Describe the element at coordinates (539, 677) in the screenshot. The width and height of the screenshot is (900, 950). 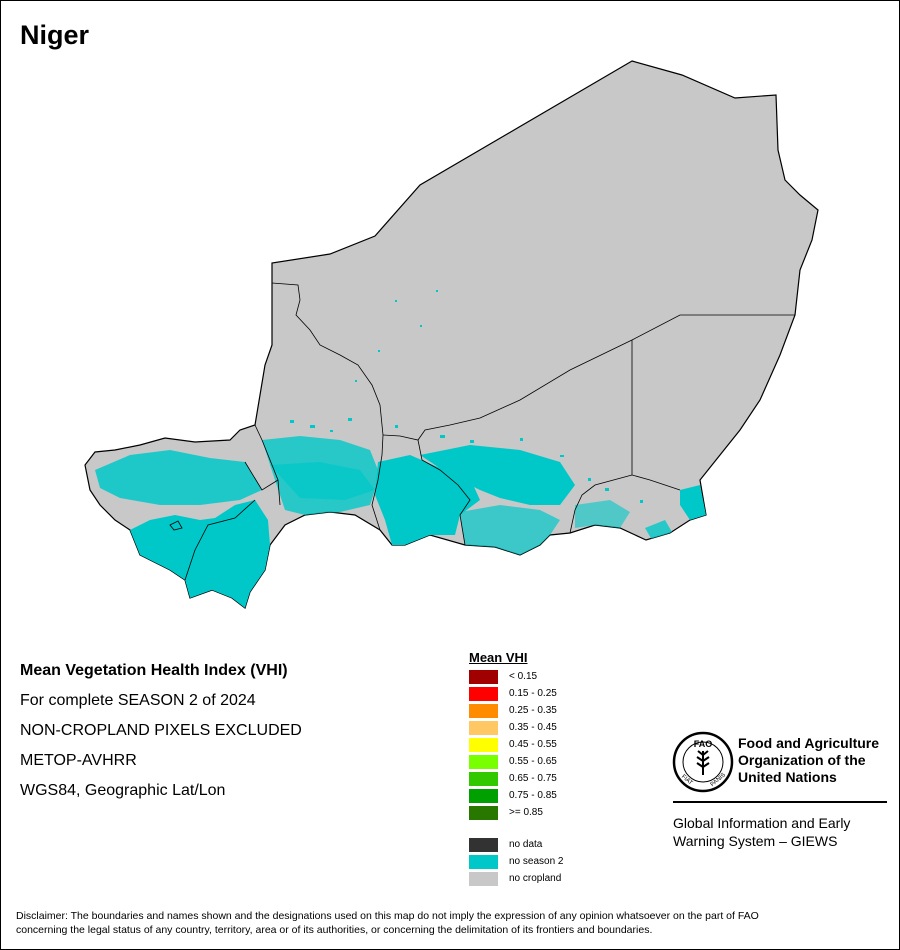
I see `legend-row: < 0.15` at that location.